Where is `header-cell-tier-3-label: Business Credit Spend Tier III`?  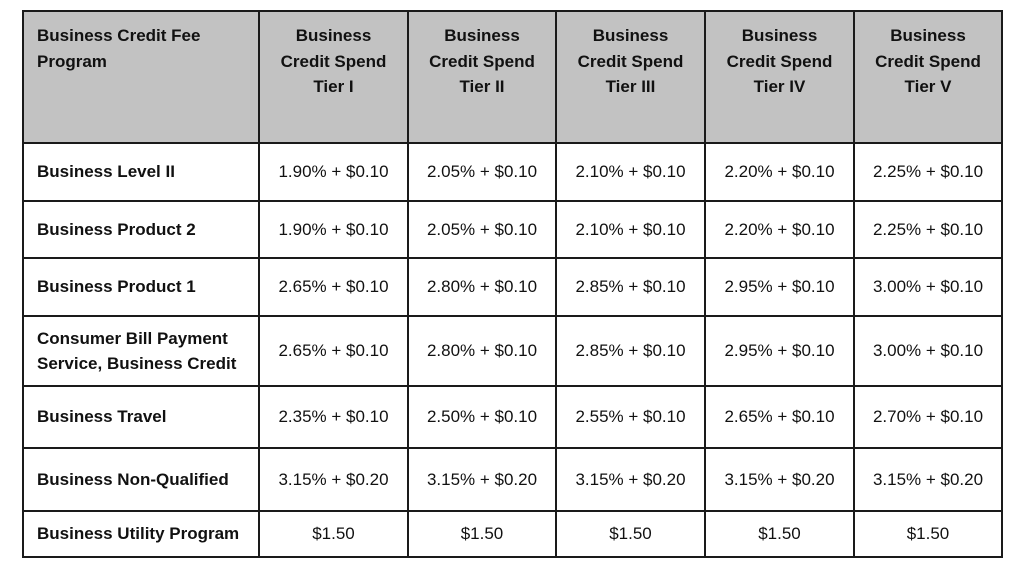
header-cell-tier-3-label: Business Credit Spend Tier III is located at coordinates (630, 61).